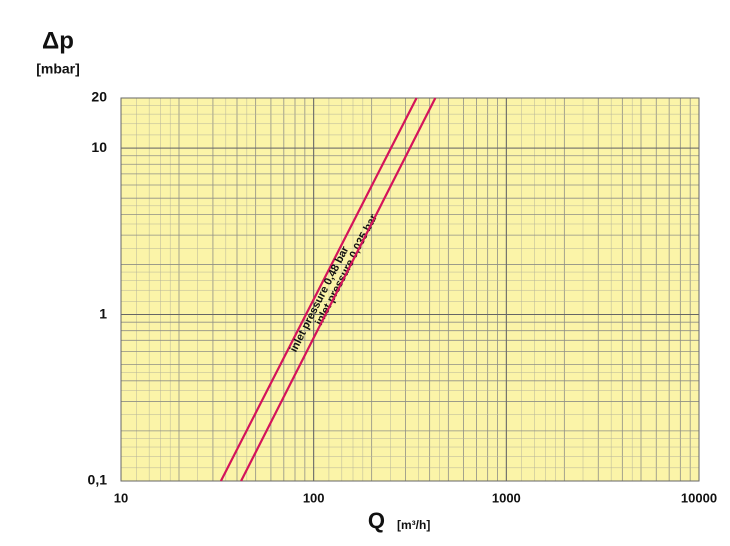  I want to click on y-tick-label: 0,1, so click(98, 480).